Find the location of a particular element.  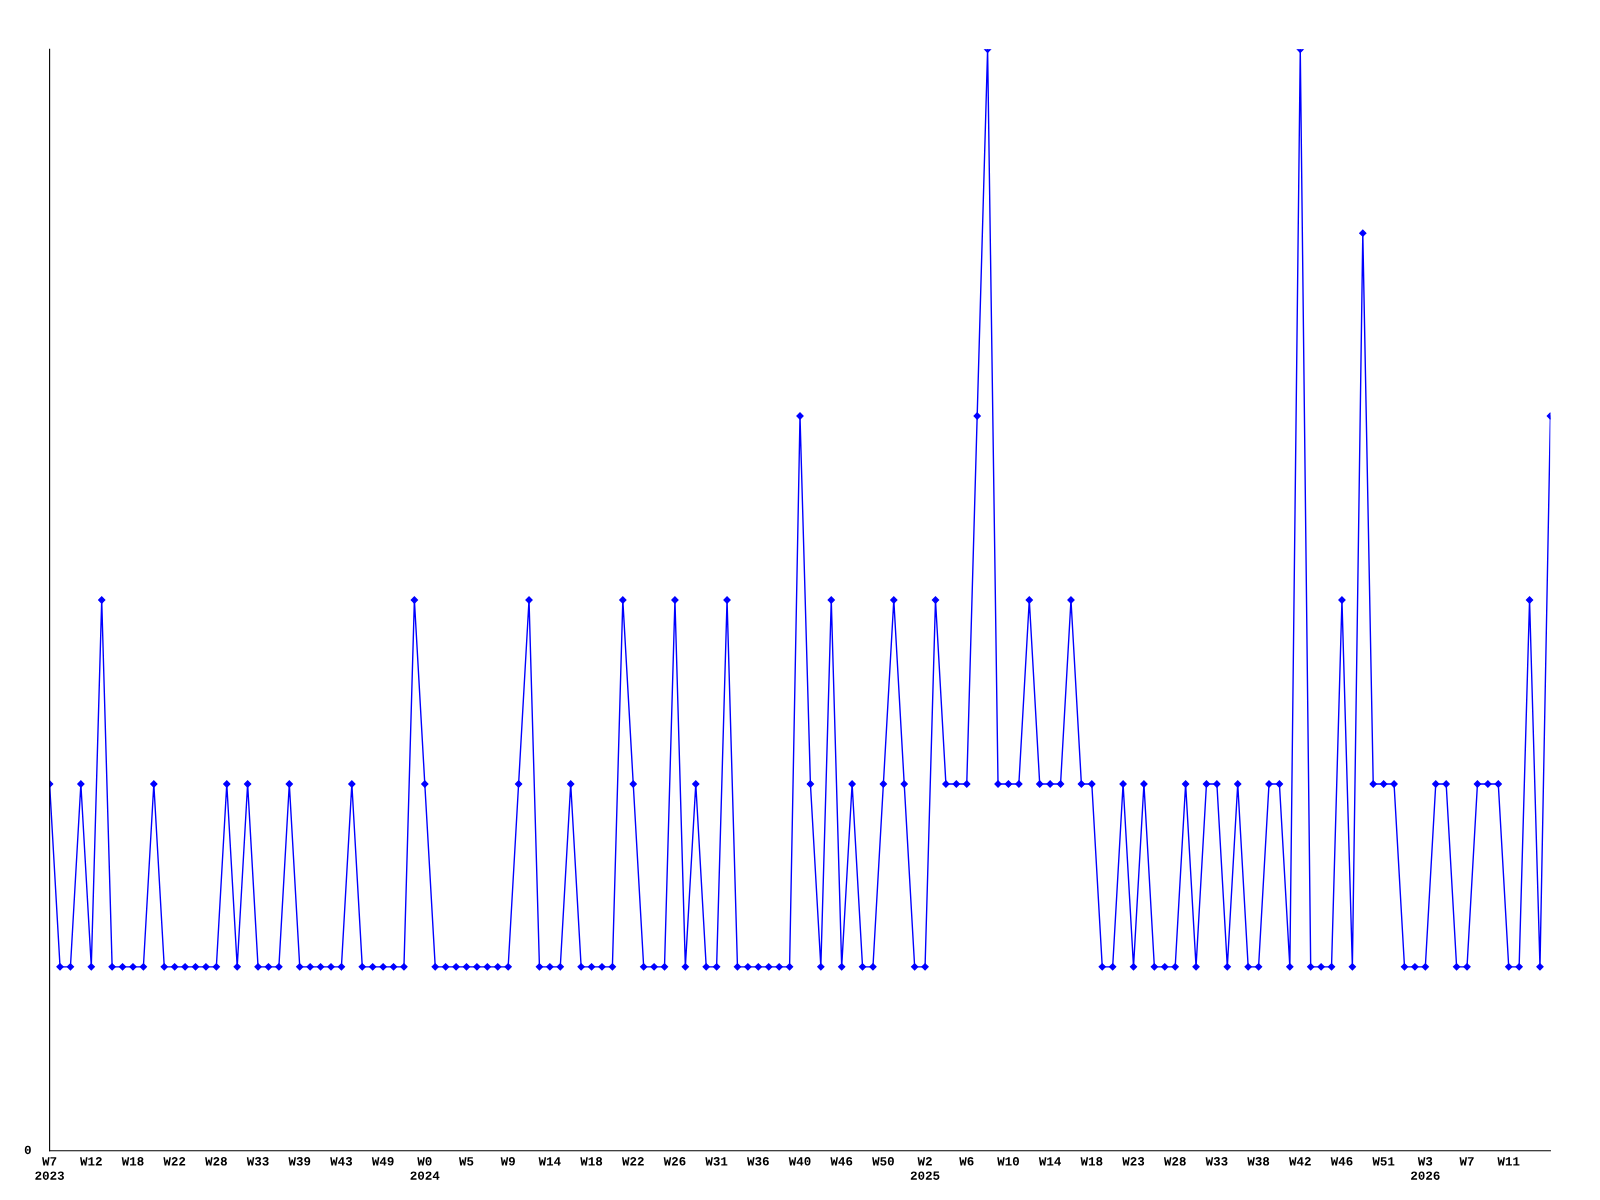

x-tick-label: W12 is located at coordinates (91, 1161).